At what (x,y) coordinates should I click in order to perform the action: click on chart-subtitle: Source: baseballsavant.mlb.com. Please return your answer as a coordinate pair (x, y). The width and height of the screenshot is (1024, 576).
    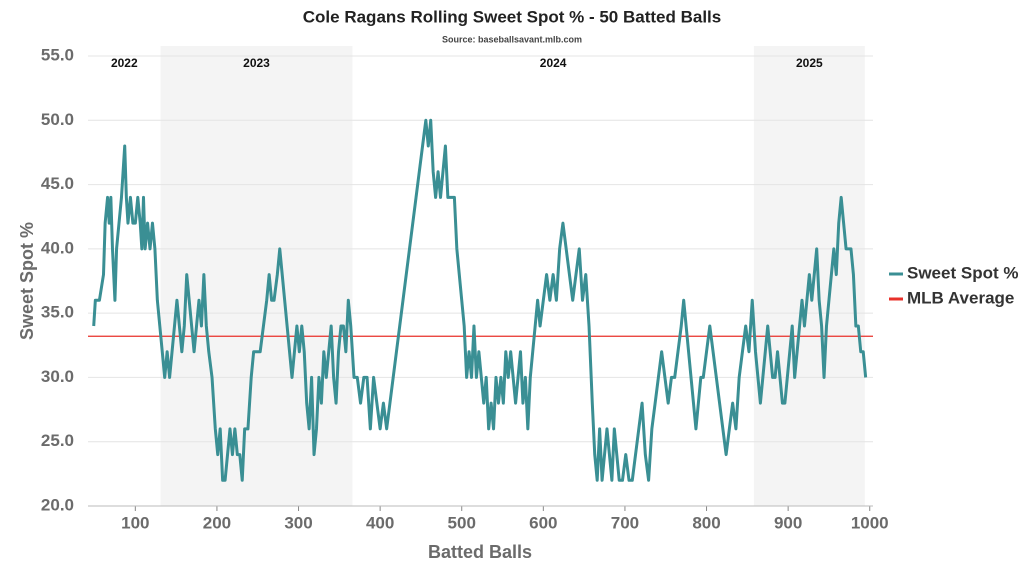
    Looking at the image, I should click on (512, 39).